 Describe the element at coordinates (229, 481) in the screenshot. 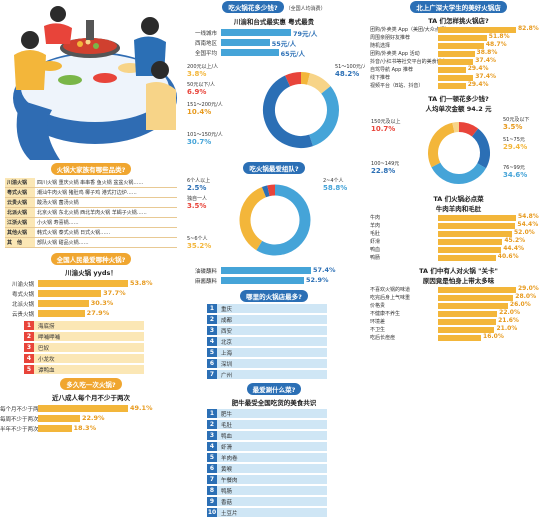

I see `rank-text: 午餐肉` at that location.